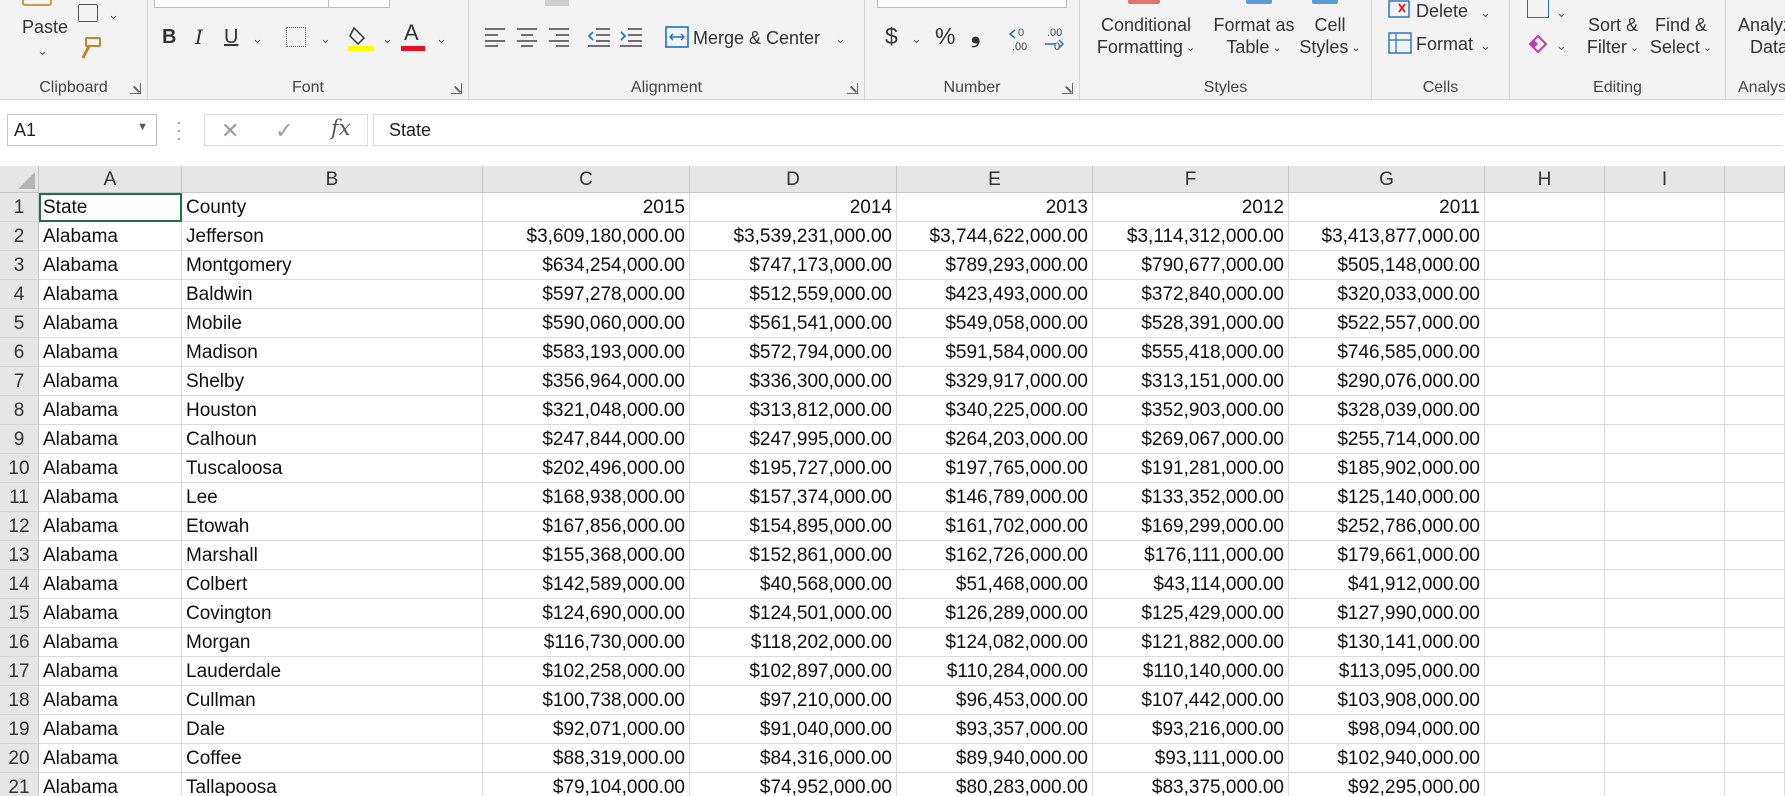  What do you see at coordinates (1755, 497) in the screenshot?
I see `cell-j11` at bounding box center [1755, 497].